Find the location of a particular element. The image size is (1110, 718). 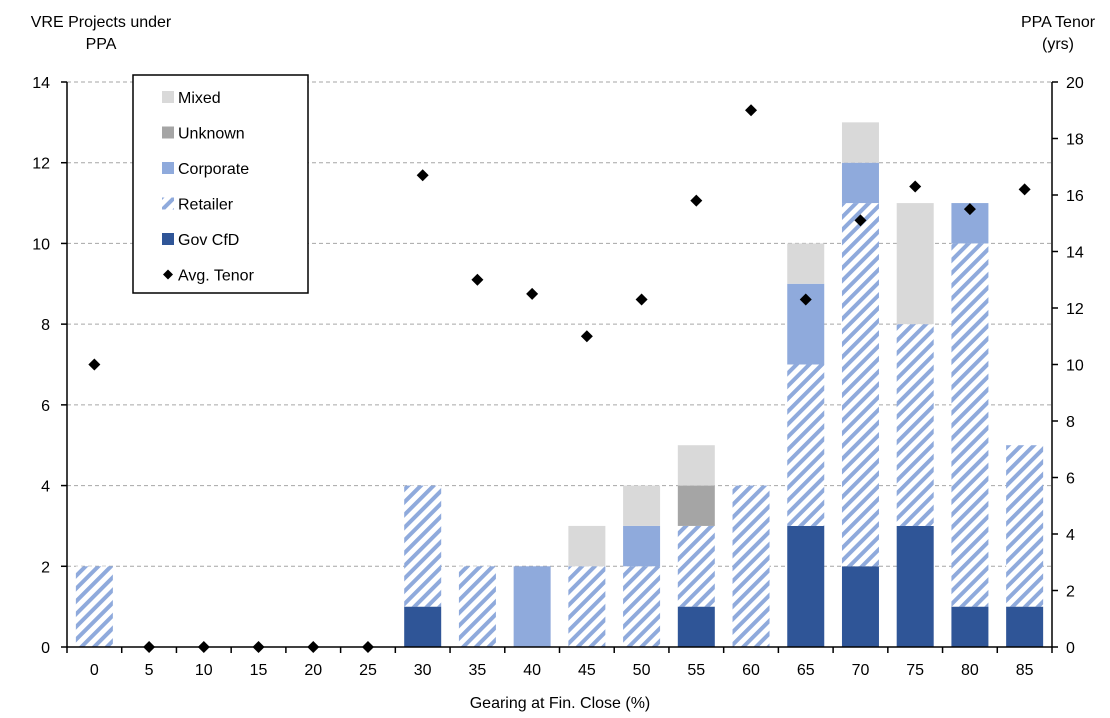

x-tick-label-20: 20 is located at coordinates (313, 670).